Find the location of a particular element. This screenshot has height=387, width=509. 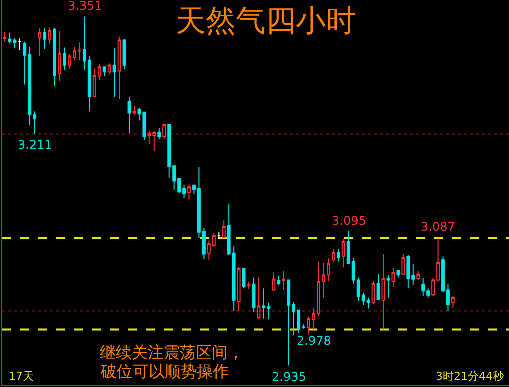

text: 17天 is located at coordinates (21, 376).